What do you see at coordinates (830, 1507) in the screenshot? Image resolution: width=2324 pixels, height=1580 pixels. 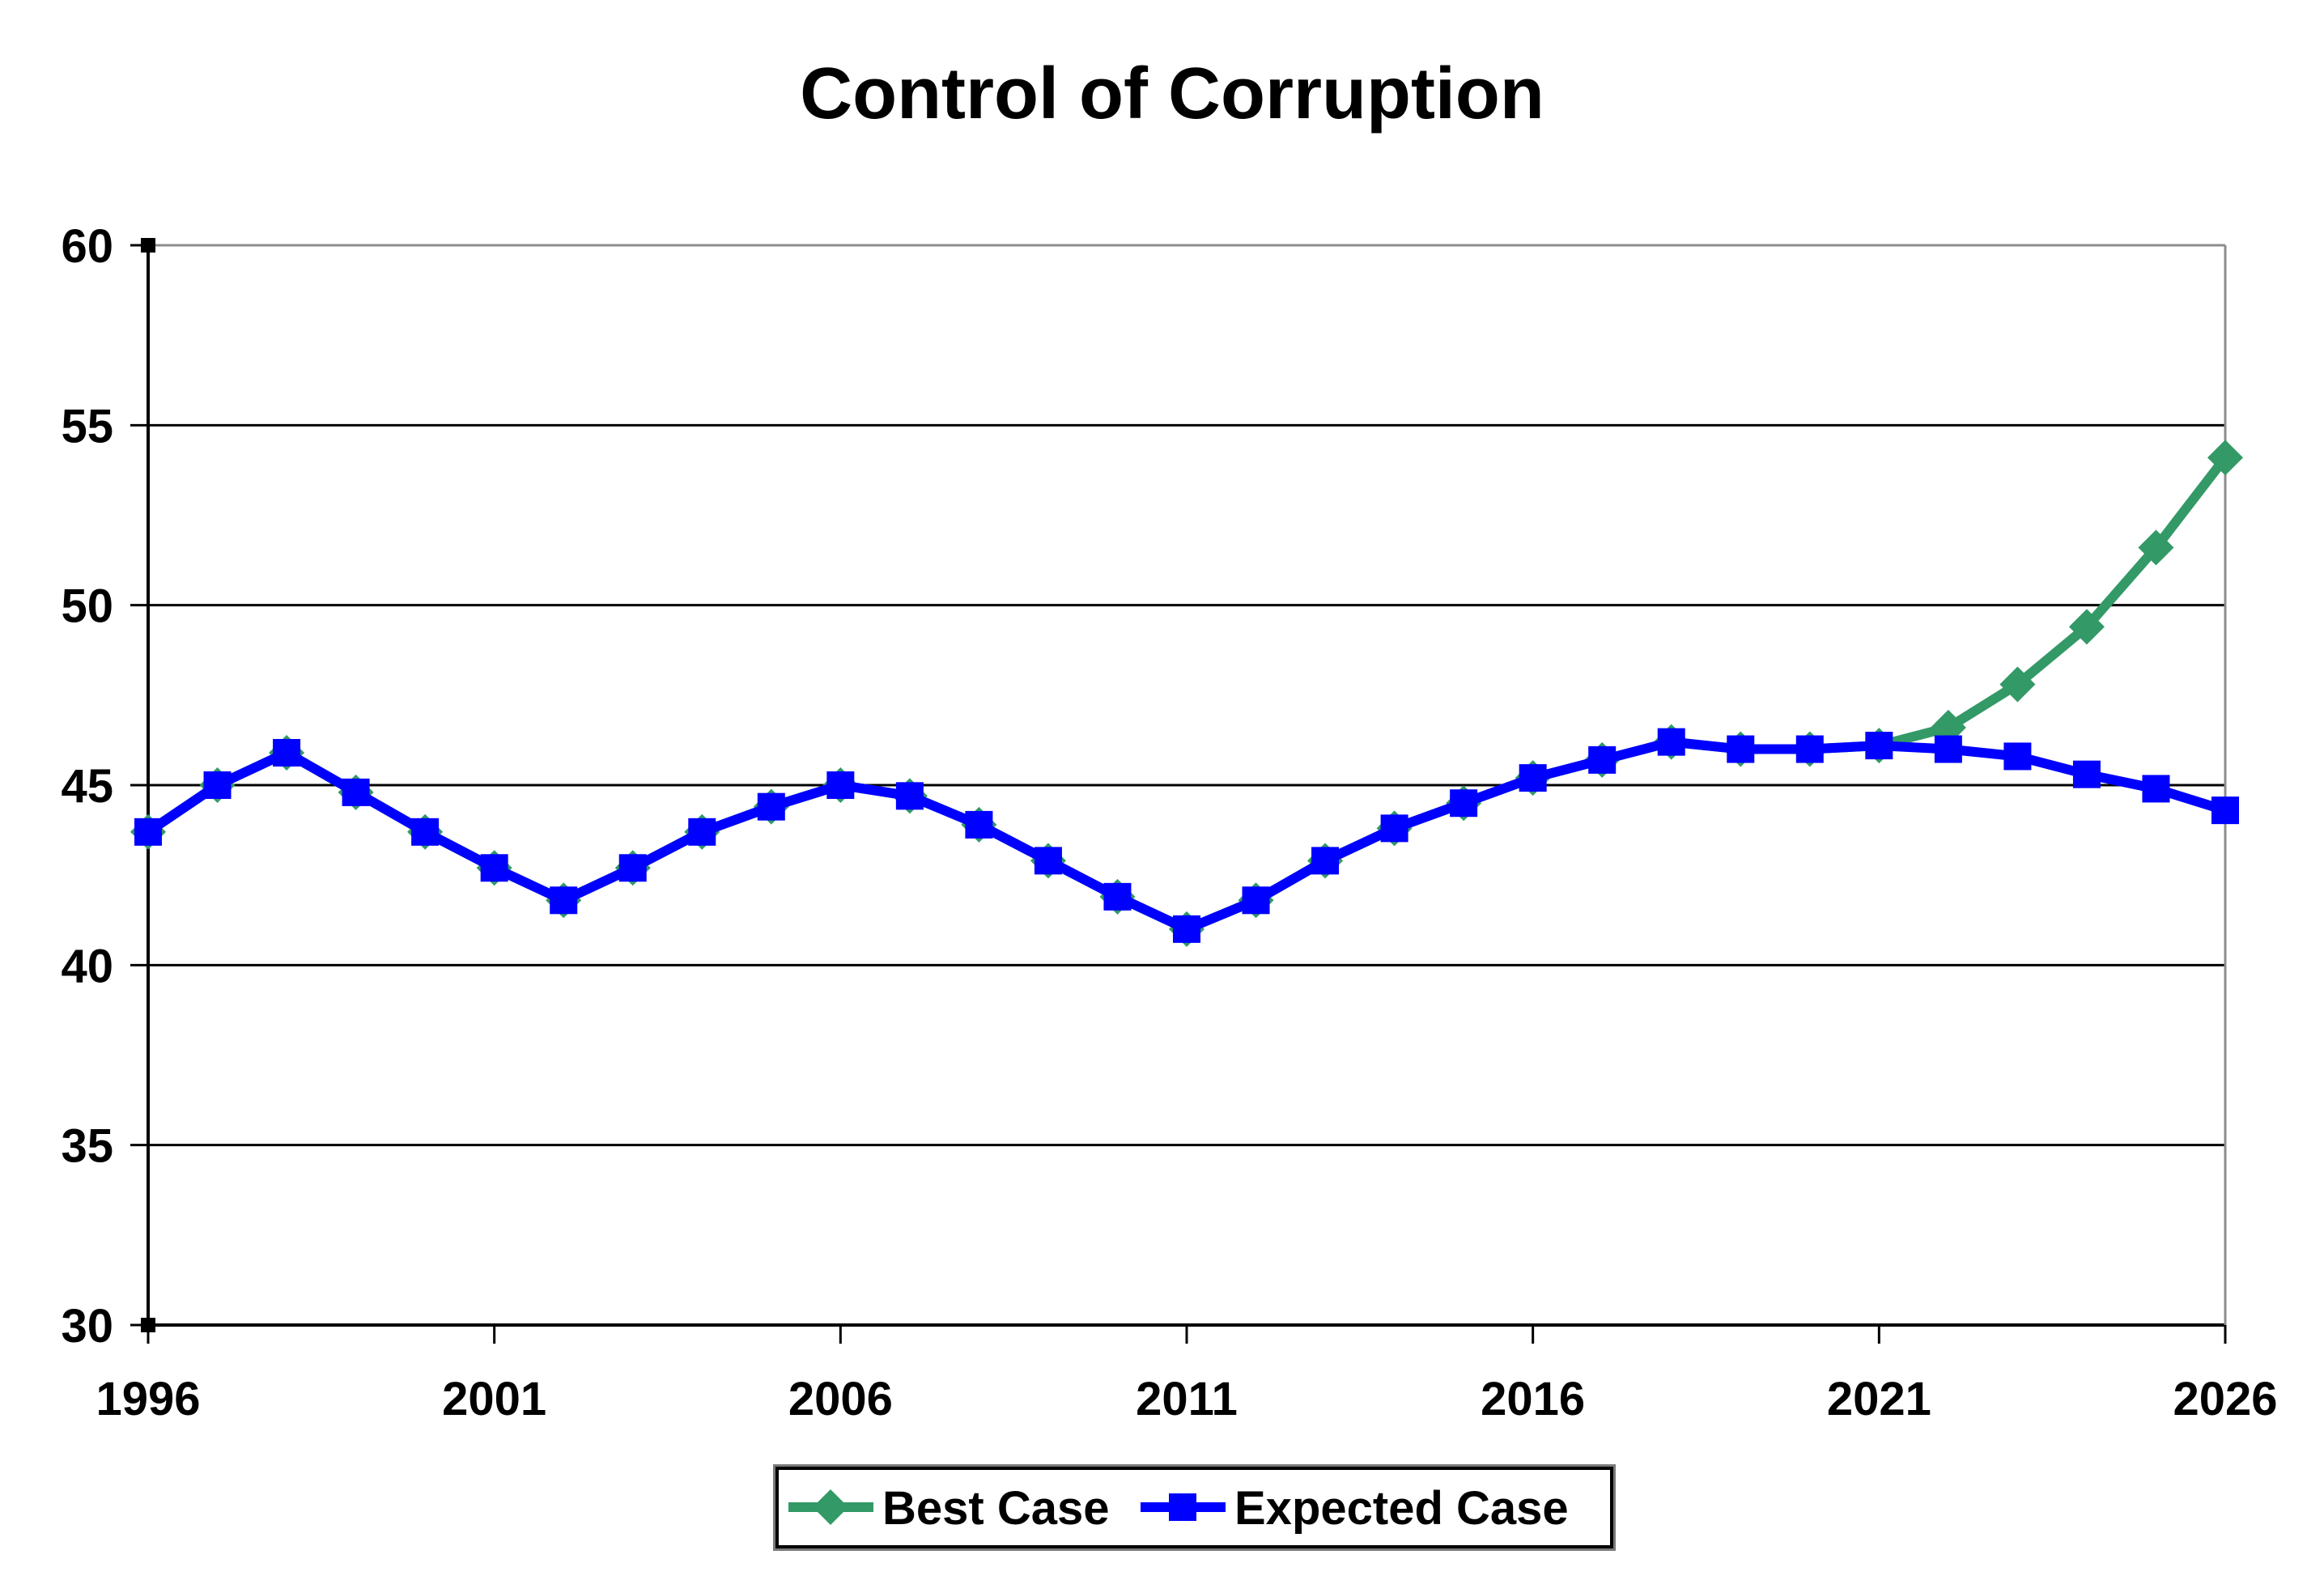 I see `legend-diamond-icon` at bounding box center [830, 1507].